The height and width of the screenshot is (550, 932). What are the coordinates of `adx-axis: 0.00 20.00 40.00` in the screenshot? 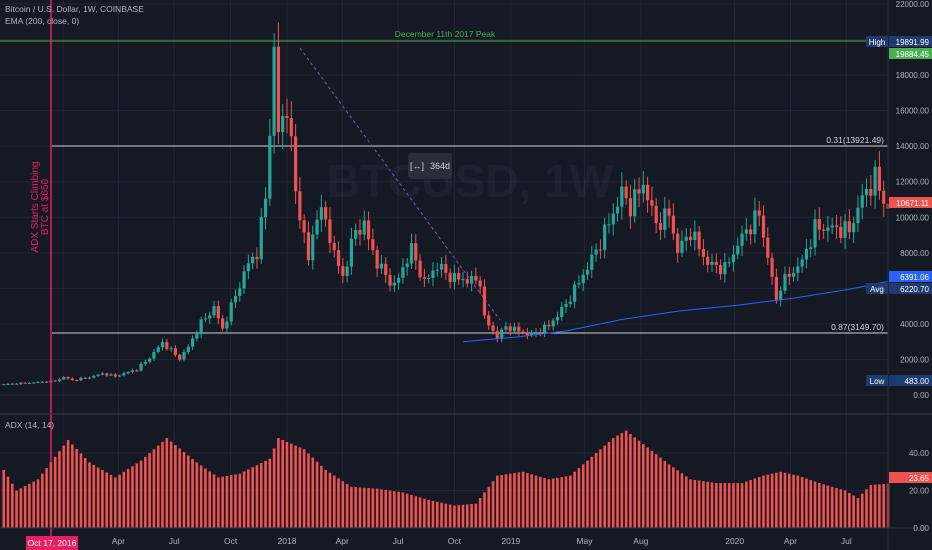 It's located at (919, 491).